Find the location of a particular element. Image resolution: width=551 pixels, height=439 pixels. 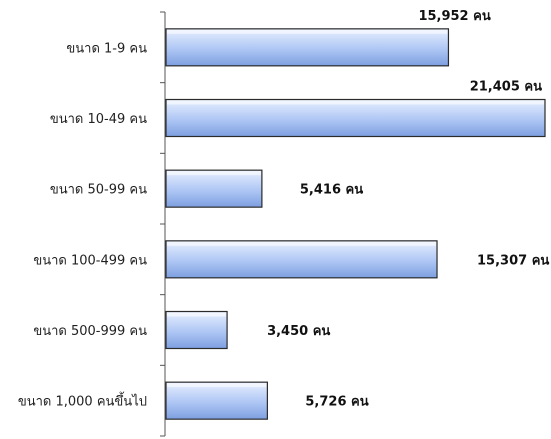

category-label: ขนาด 50-99 คน is located at coordinates (98, 190).